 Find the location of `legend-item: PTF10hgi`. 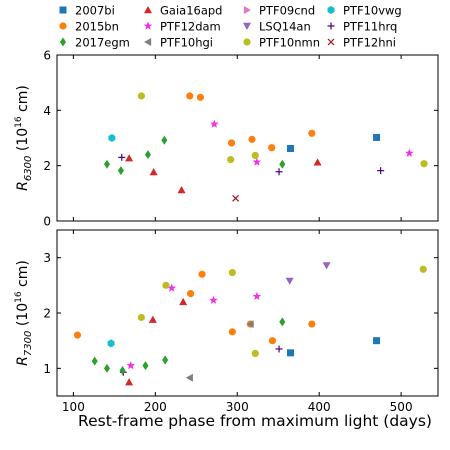

legend-item: PTF10hgi is located at coordinates (178, 43).